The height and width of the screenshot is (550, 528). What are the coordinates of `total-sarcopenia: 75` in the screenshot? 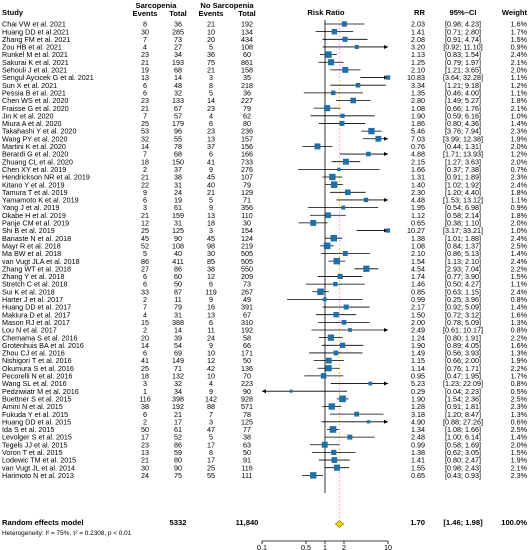 It's located at (178, 475).